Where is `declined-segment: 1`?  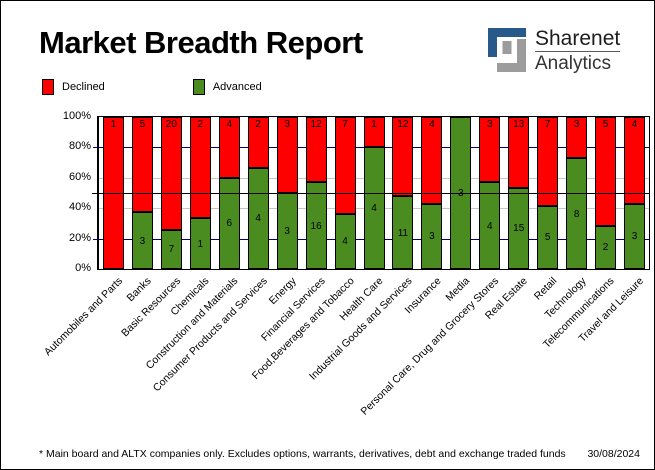 declined-segment: 1 is located at coordinates (374, 132).